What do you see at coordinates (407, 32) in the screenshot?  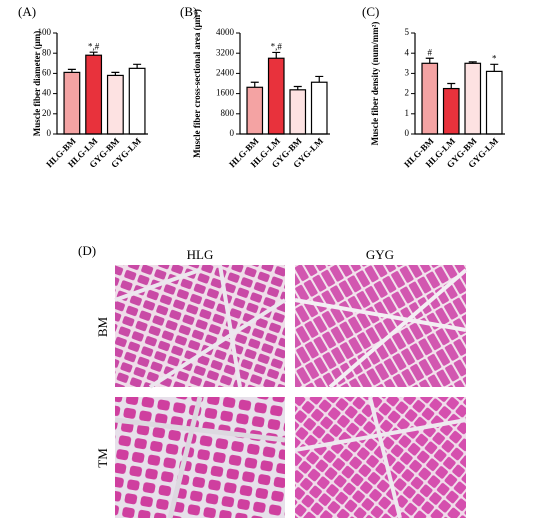 I see `y-tick-label: 5` at bounding box center [407, 32].